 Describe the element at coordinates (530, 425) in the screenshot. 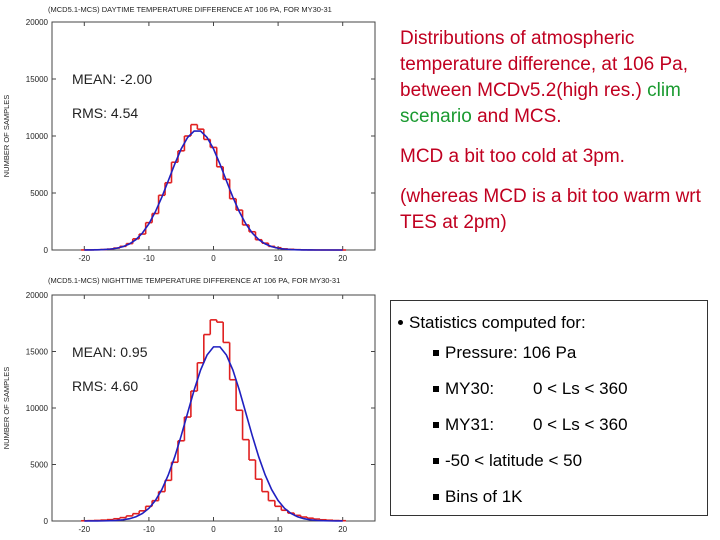

I see `box-item: MY31: 0 < Ls < 360` at that location.